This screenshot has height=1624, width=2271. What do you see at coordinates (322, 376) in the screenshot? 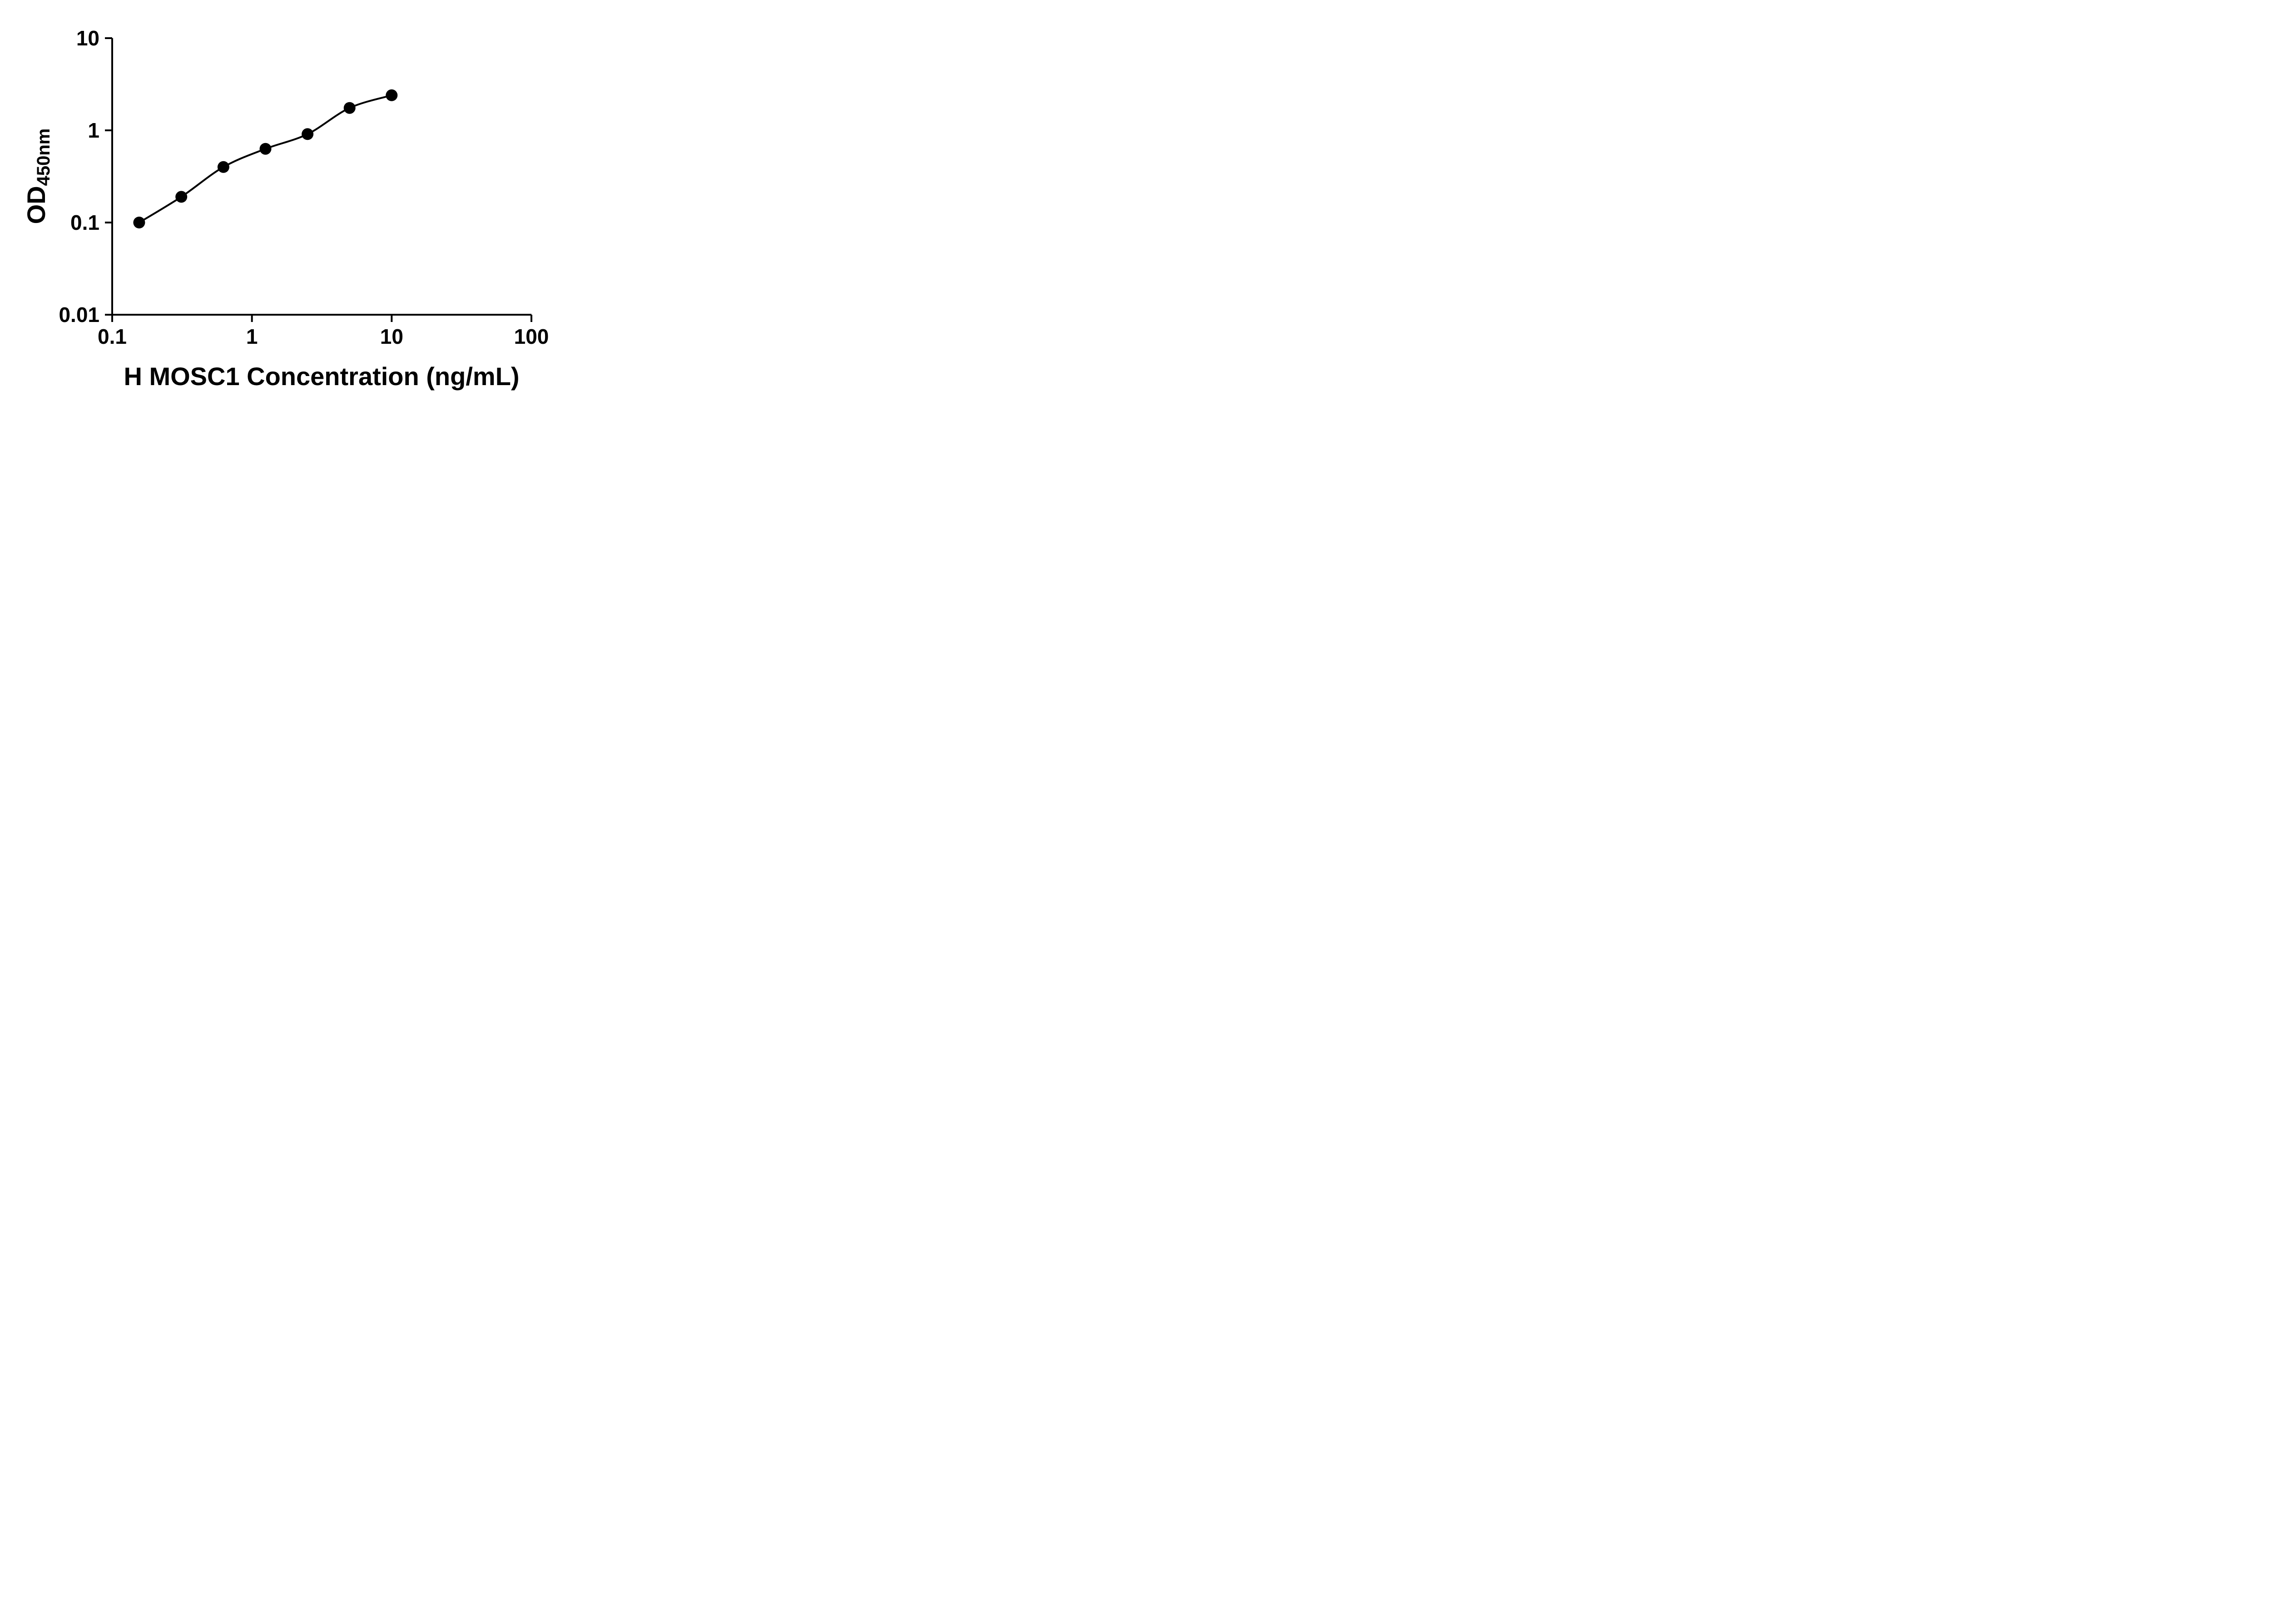
I see `x-axis-title: H MOSC1 Concentration (ng/mL)` at bounding box center [322, 376].